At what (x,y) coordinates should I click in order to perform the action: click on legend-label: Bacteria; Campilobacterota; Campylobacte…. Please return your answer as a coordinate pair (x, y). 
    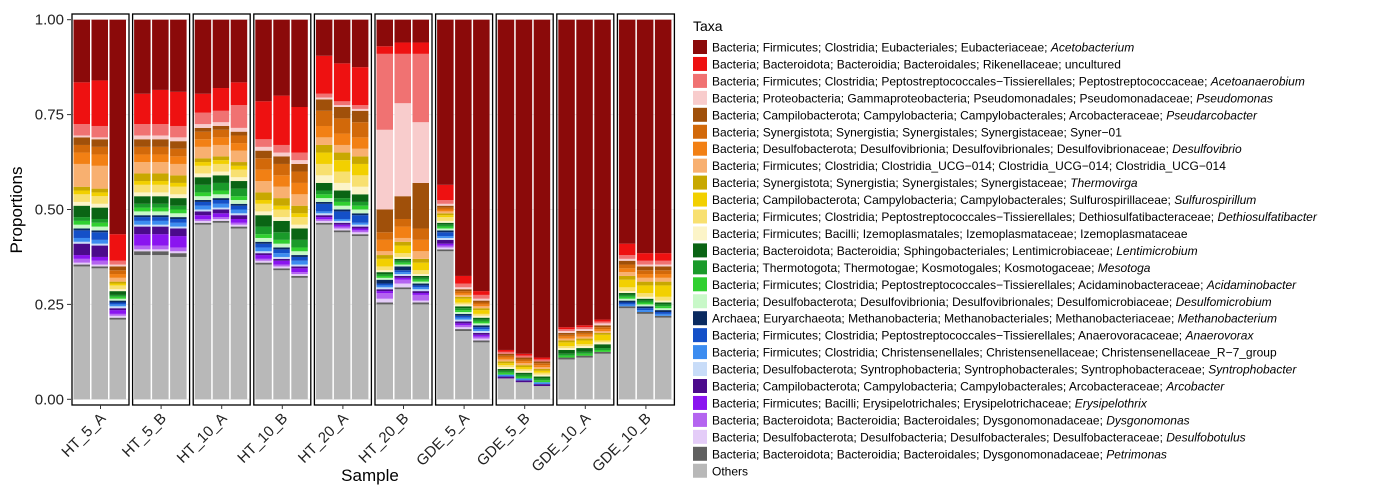
    Looking at the image, I should click on (968, 387).